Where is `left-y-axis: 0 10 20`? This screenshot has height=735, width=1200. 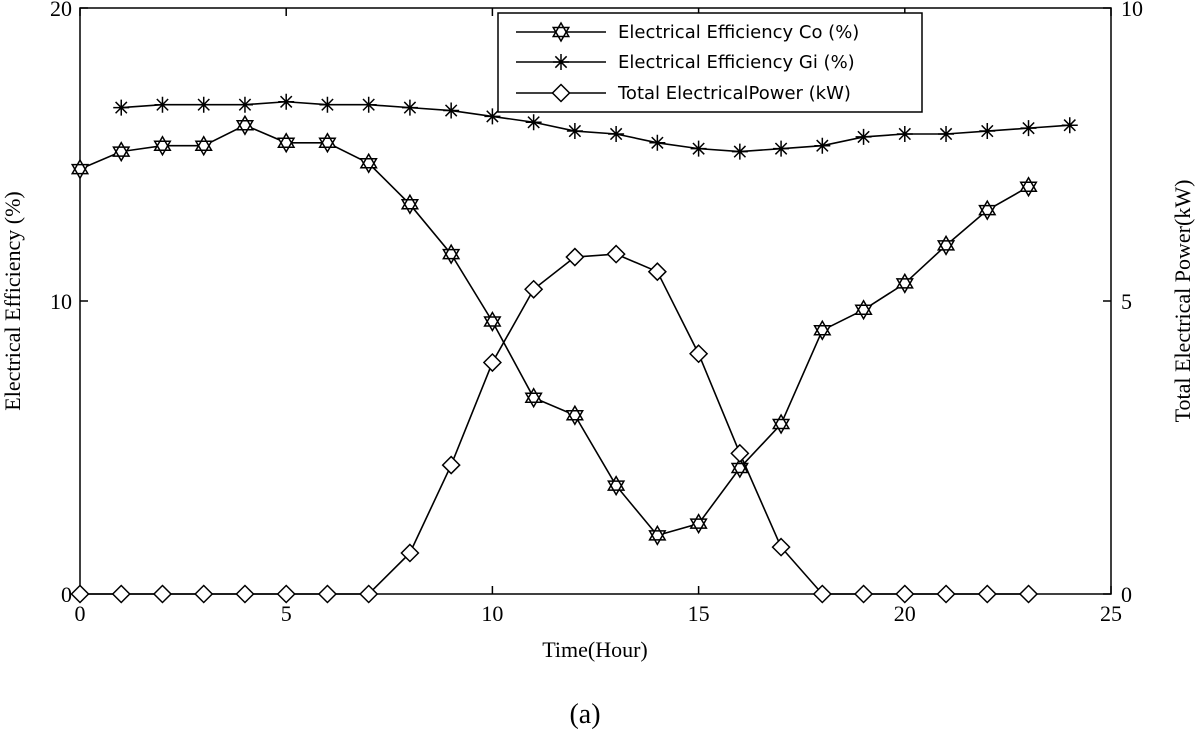 left-y-axis: 0 10 20 is located at coordinates (69, 303).